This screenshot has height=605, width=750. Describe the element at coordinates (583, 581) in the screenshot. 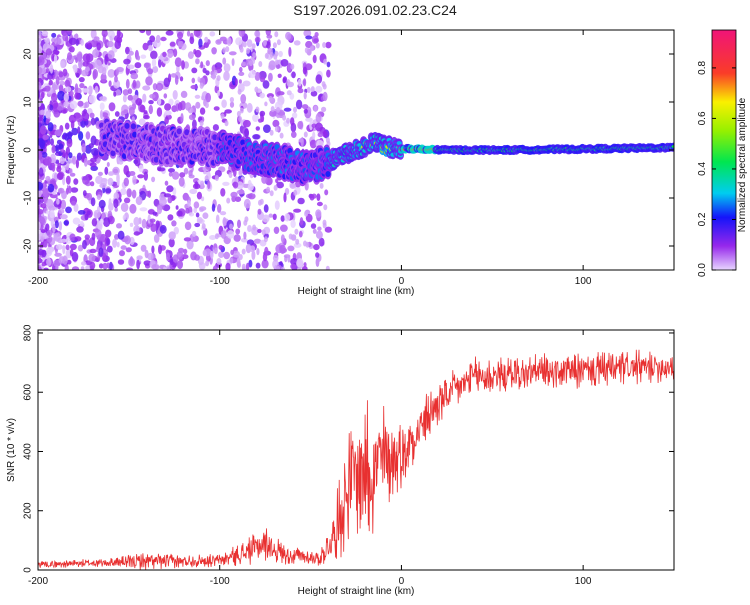

I see `bottom-x-tick-label: 100` at that location.